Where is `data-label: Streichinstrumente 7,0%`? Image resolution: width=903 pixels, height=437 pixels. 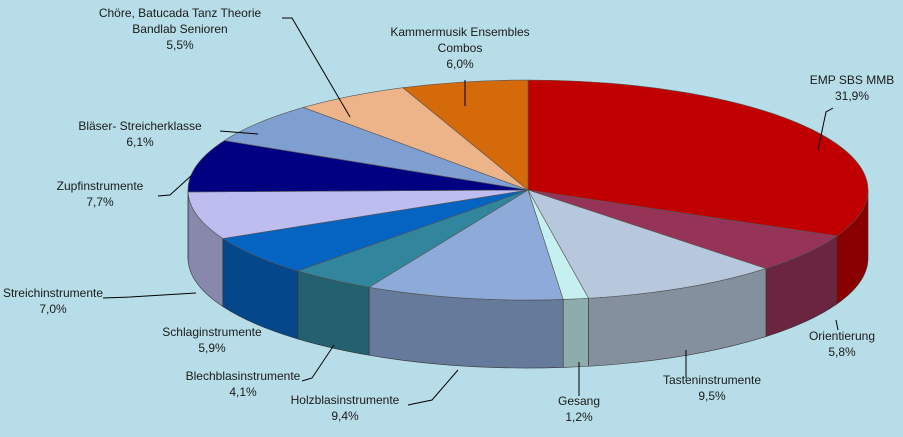
data-label: Streichinstrumente 7,0% is located at coordinates (53, 301).